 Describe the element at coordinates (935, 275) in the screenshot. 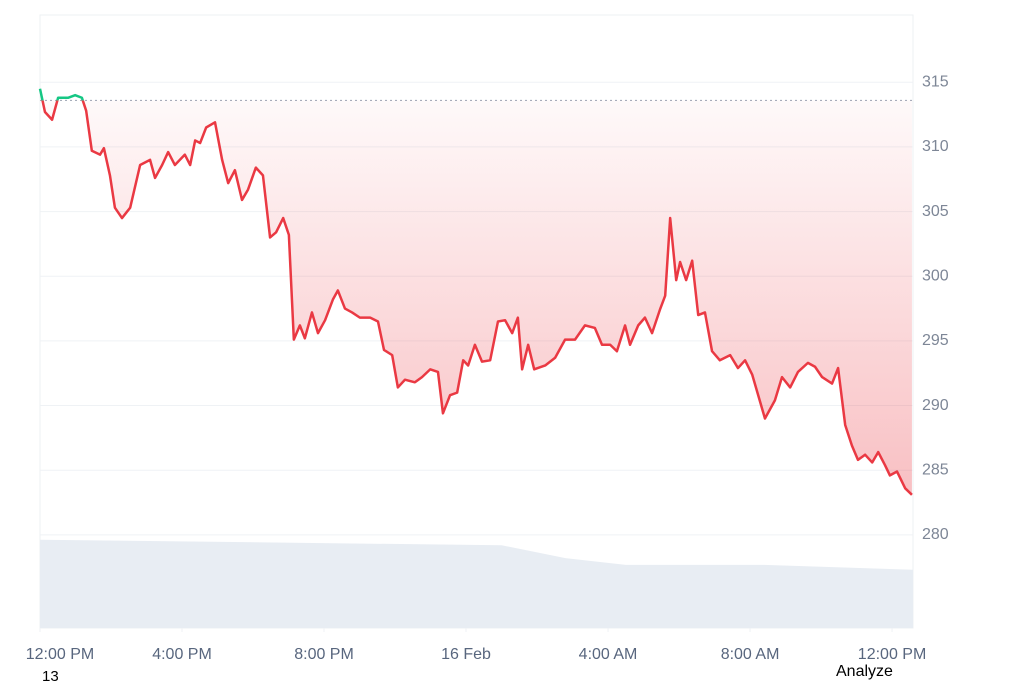

I see `y-tick-label: 300` at that location.